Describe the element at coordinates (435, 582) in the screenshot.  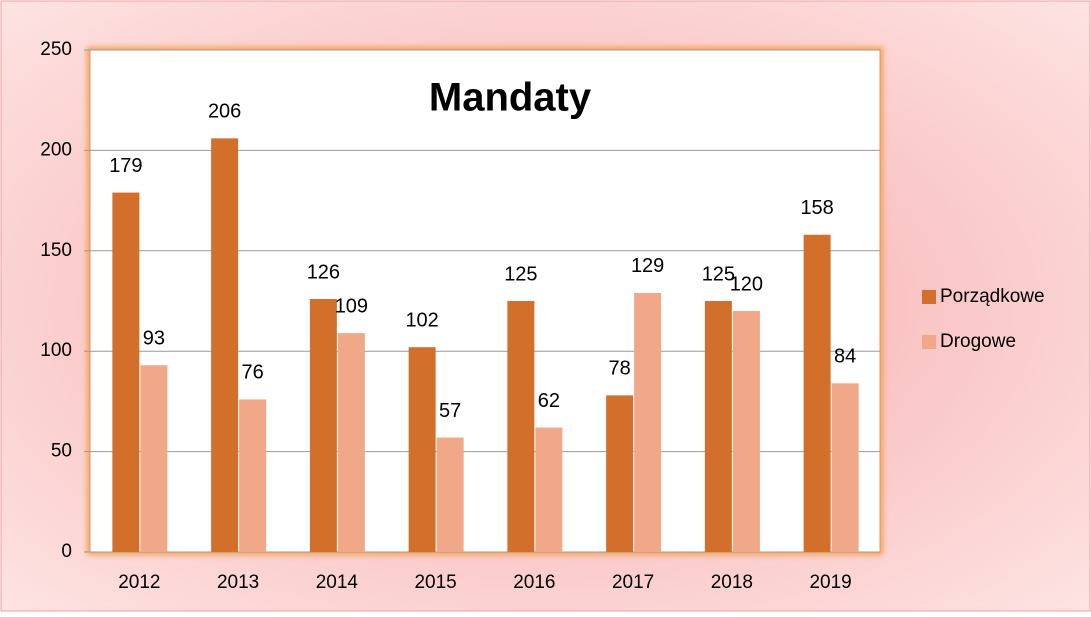
I see `x-tick-label: 2015` at that location.